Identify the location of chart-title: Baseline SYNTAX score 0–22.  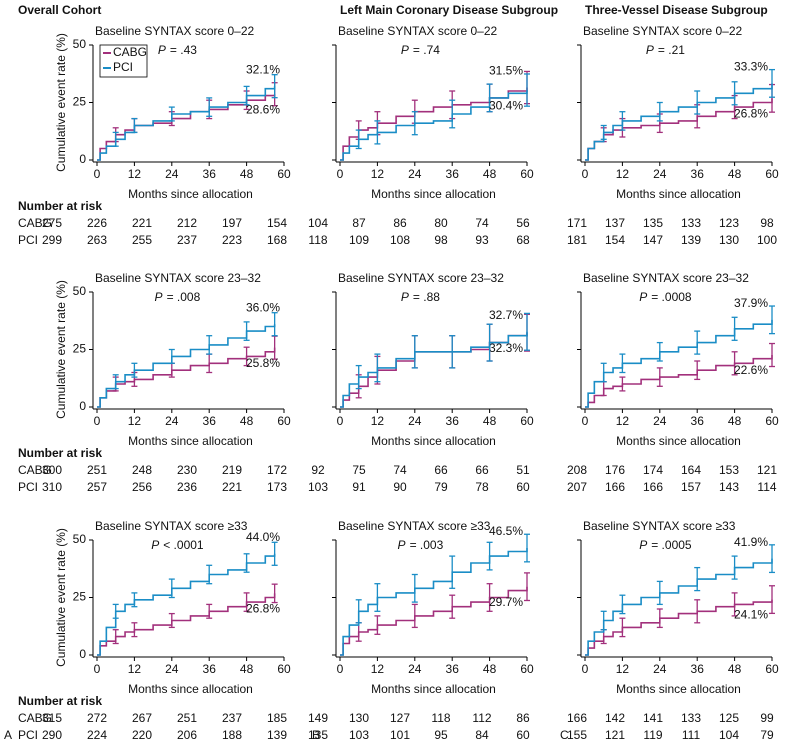
(418, 31).